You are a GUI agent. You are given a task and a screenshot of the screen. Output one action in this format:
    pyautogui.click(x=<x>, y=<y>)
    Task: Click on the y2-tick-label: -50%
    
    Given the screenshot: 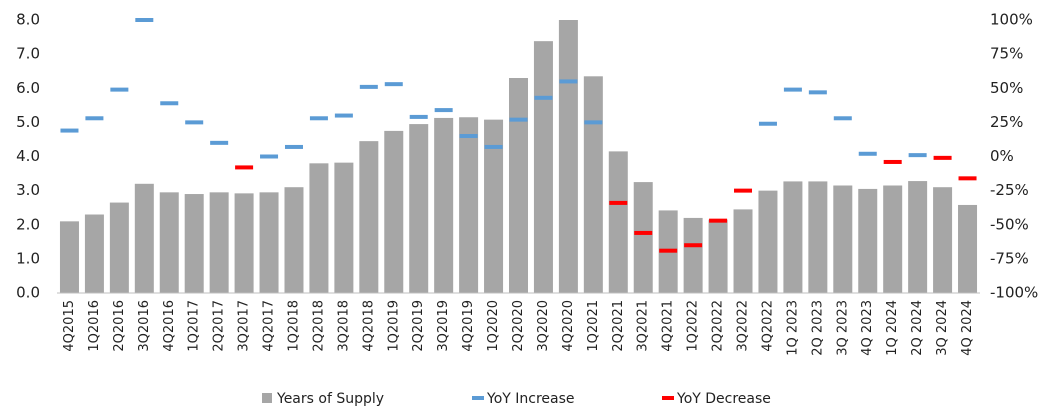 What is the action you would take?
    pyautogui.click(x=1009, y=224)
    